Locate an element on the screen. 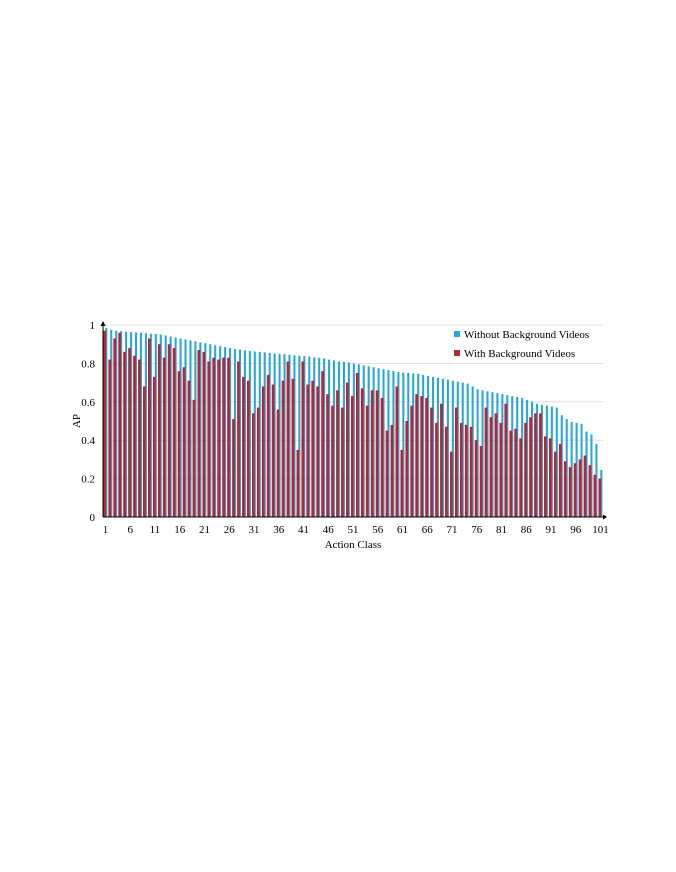 This screenshot has height=872, width=676. y-axis-arrow-icon is located at coordinates (103, 323).